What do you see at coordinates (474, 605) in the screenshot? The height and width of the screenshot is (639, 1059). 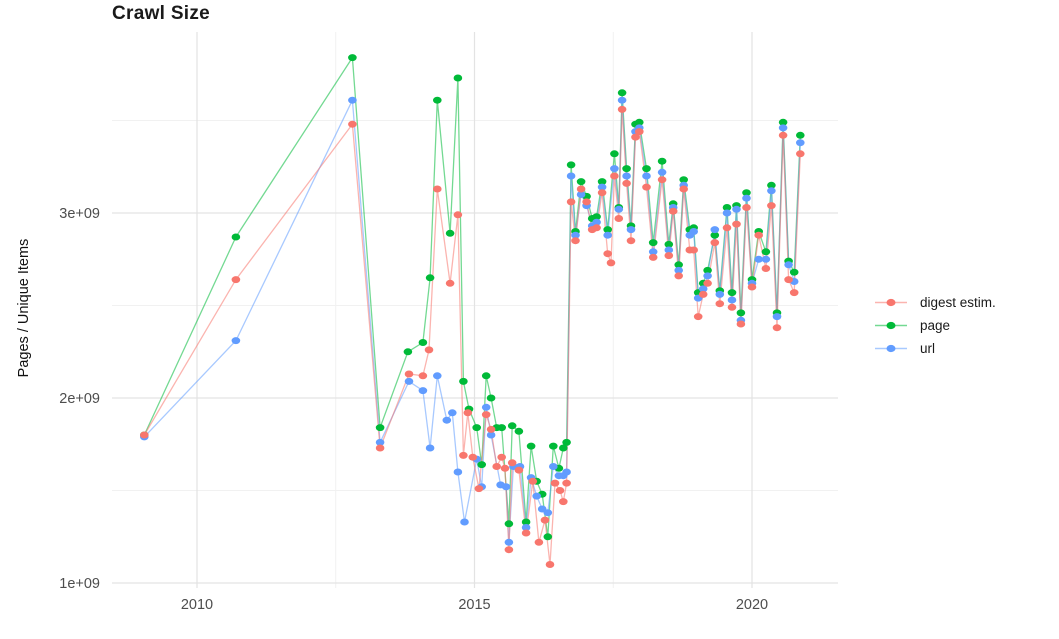 I see `x-tick-label: 2015` at bounding box center [474, 605].